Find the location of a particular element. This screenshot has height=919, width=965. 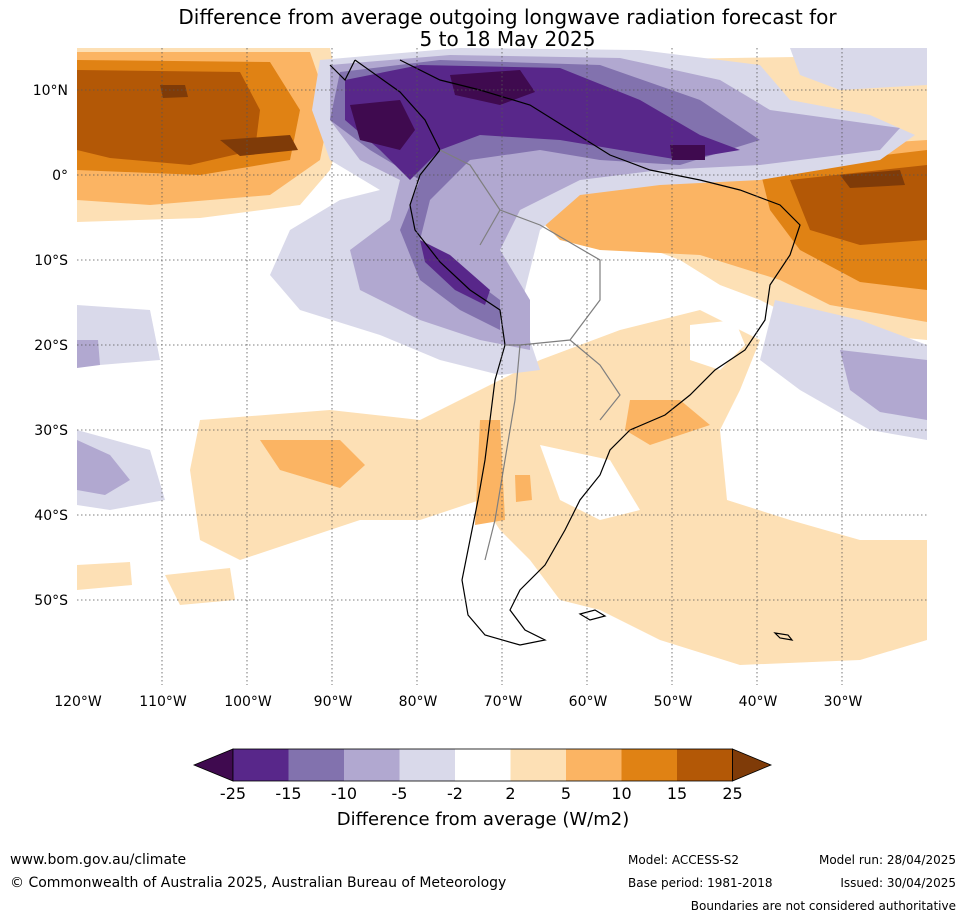

lon-label: 100°W is located at coordinates (248, 702).